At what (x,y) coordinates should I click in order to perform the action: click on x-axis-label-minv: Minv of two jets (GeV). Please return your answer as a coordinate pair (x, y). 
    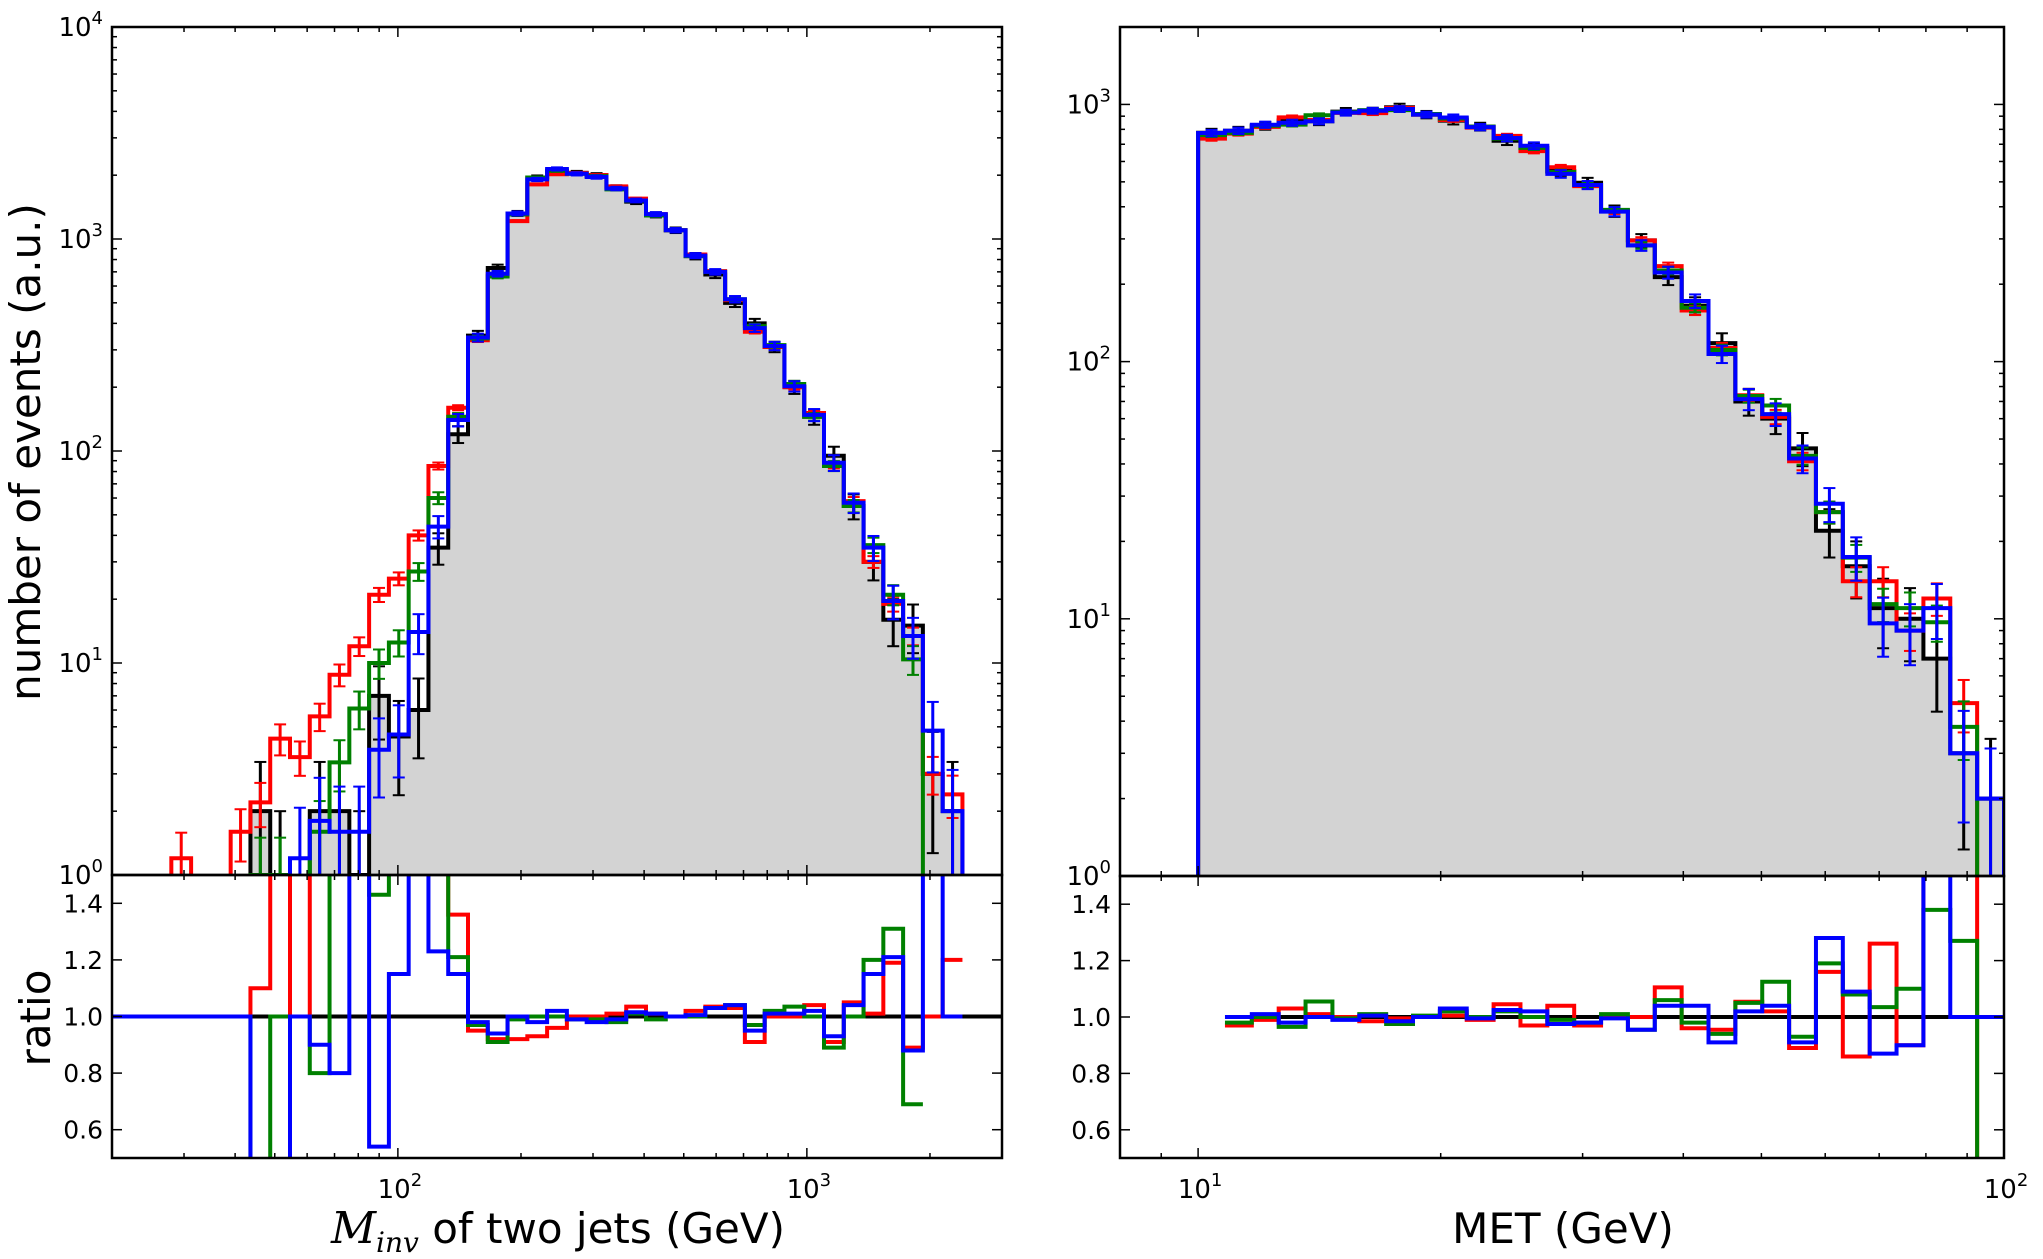
    Looking at the image, I should click on (557, 1231).